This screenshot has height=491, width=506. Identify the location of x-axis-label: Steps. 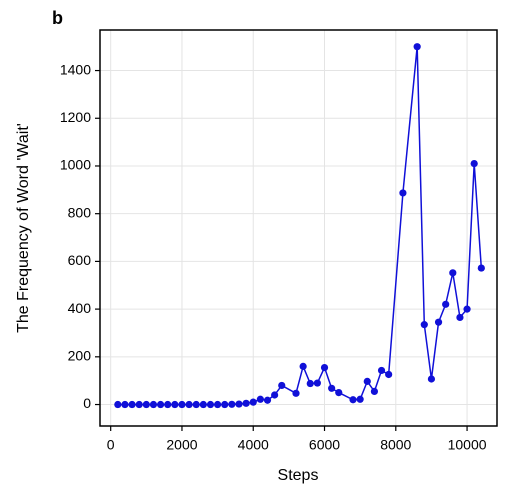
(298, 475).